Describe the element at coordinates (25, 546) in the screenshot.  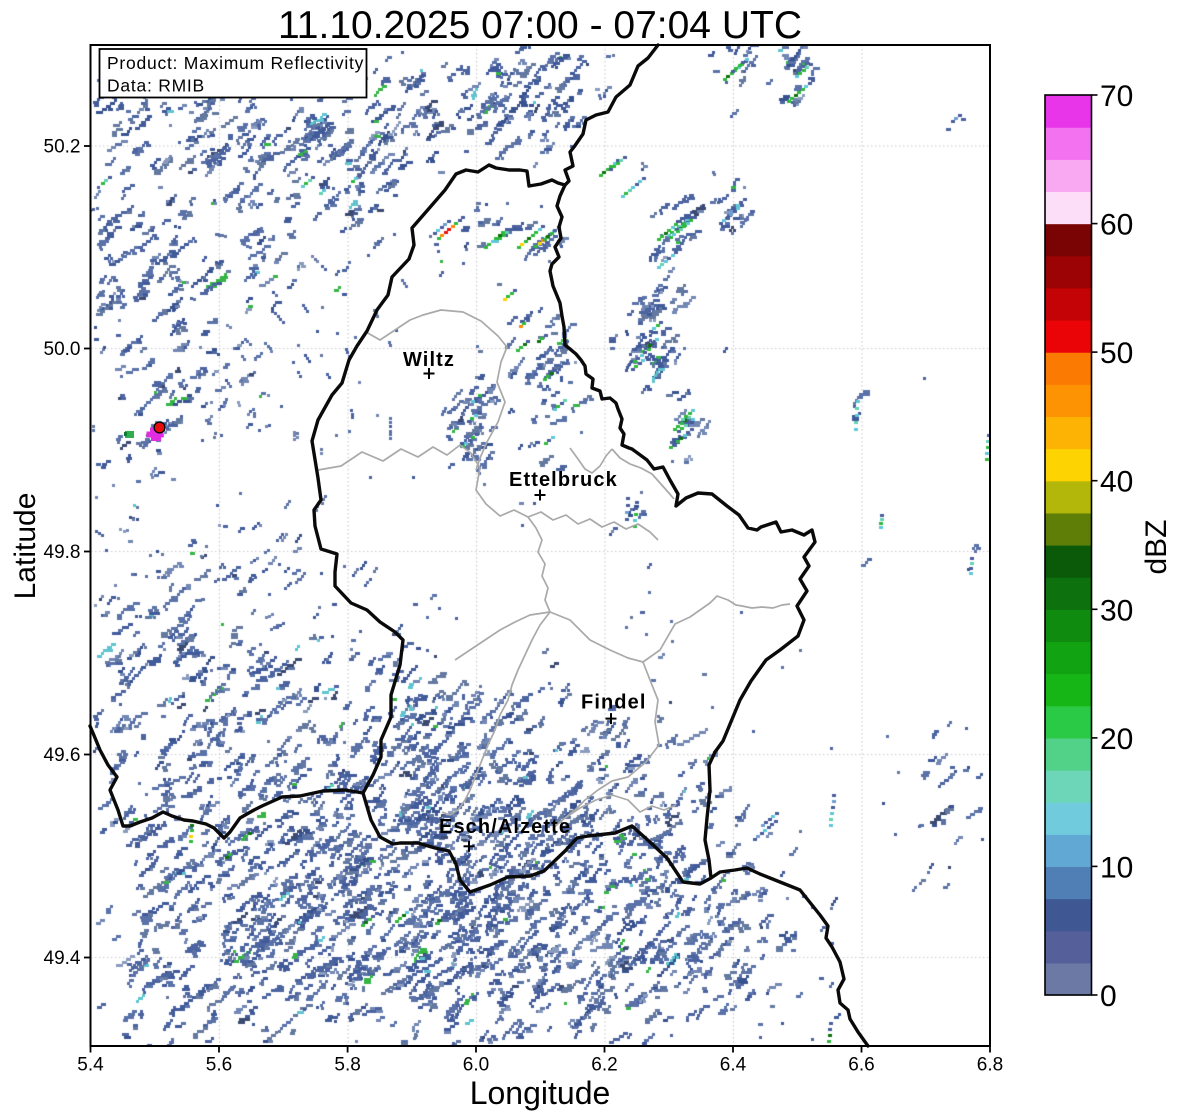
I see `svg-text: Latitude` at that location.